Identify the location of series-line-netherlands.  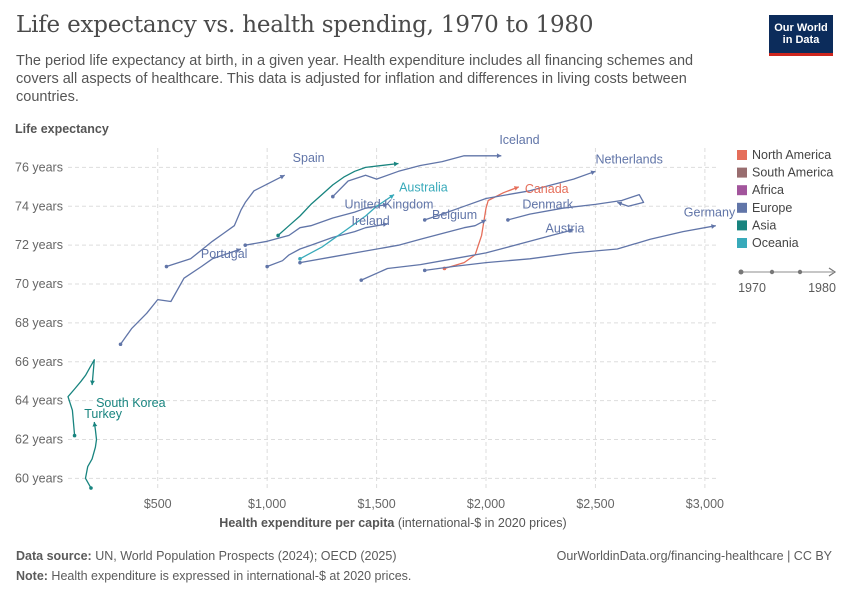
(510, 195).